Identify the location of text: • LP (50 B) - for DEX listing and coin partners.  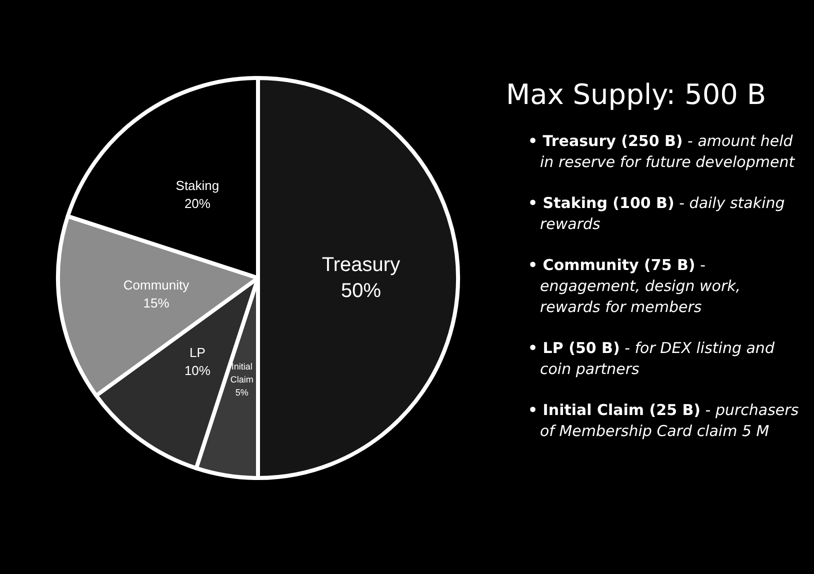
(652, 359).